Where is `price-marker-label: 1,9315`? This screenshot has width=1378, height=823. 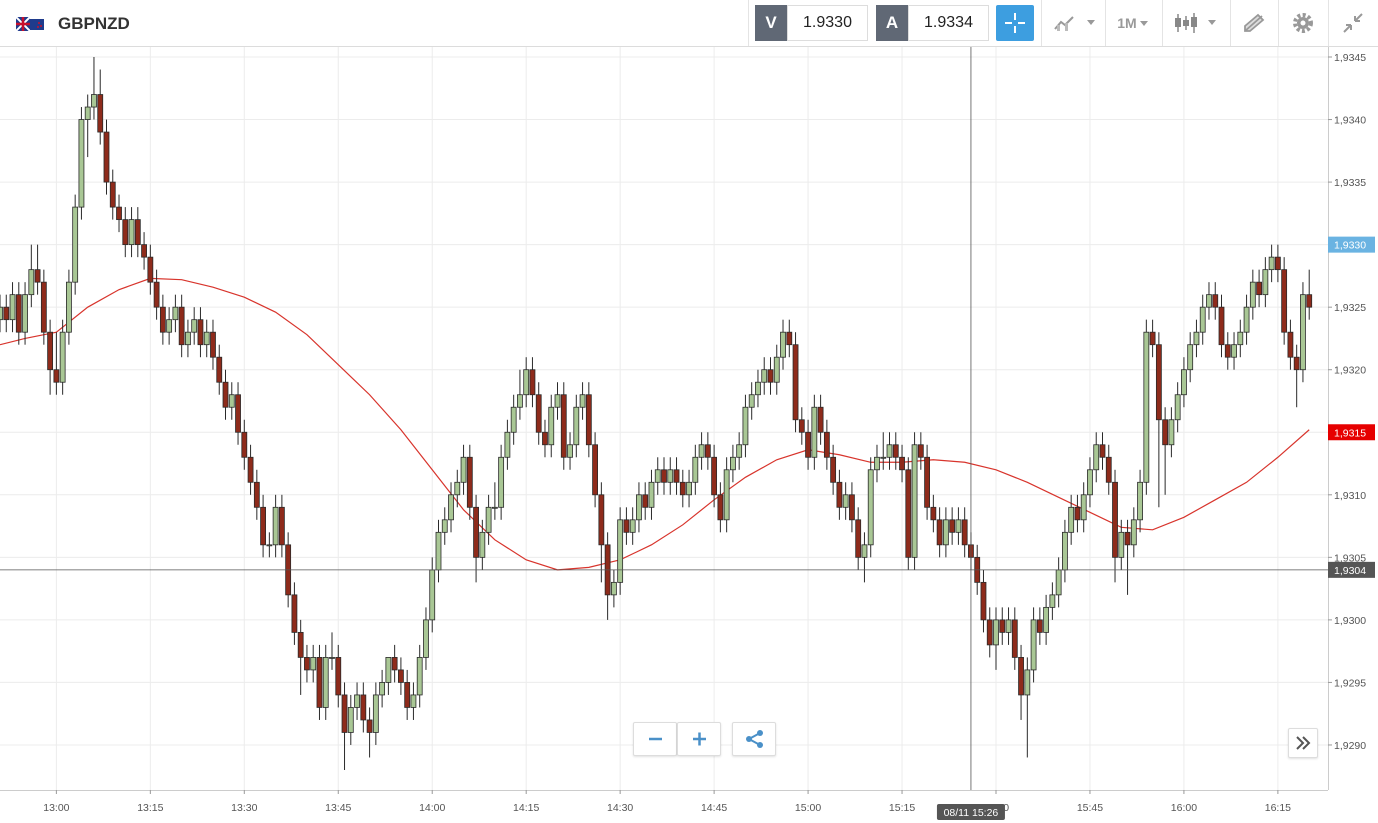
price-marker-label: 1,9315 is located at coordinates (1350, 433).